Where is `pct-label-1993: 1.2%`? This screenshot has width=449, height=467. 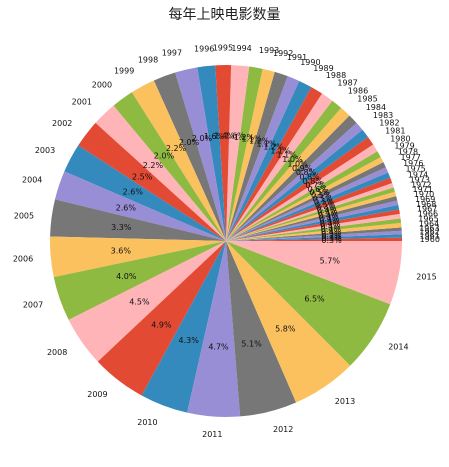 pct-label-1993: 1.2% is located at coordinates (244, 137).